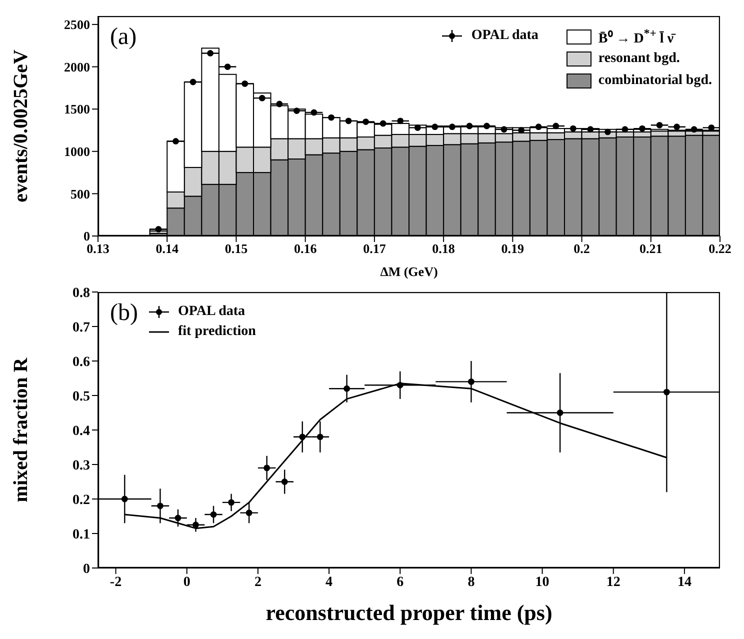  What do you see at coordinates (444, 248) in the screenshot?
I see `x-tick-label: 0.18` at bounding box center [444, 248].